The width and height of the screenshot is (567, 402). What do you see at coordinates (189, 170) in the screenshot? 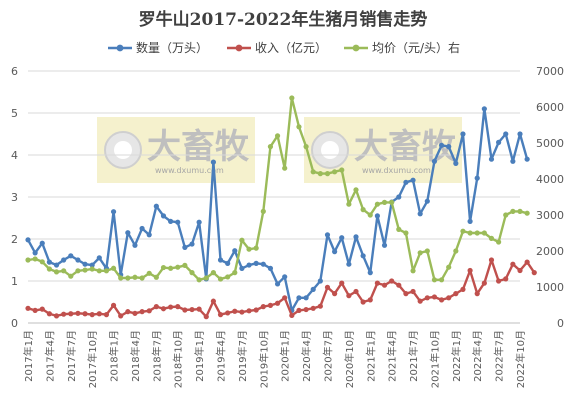
I see `watermark-url: www.dxumu.com` at bounding box center [189, 170].